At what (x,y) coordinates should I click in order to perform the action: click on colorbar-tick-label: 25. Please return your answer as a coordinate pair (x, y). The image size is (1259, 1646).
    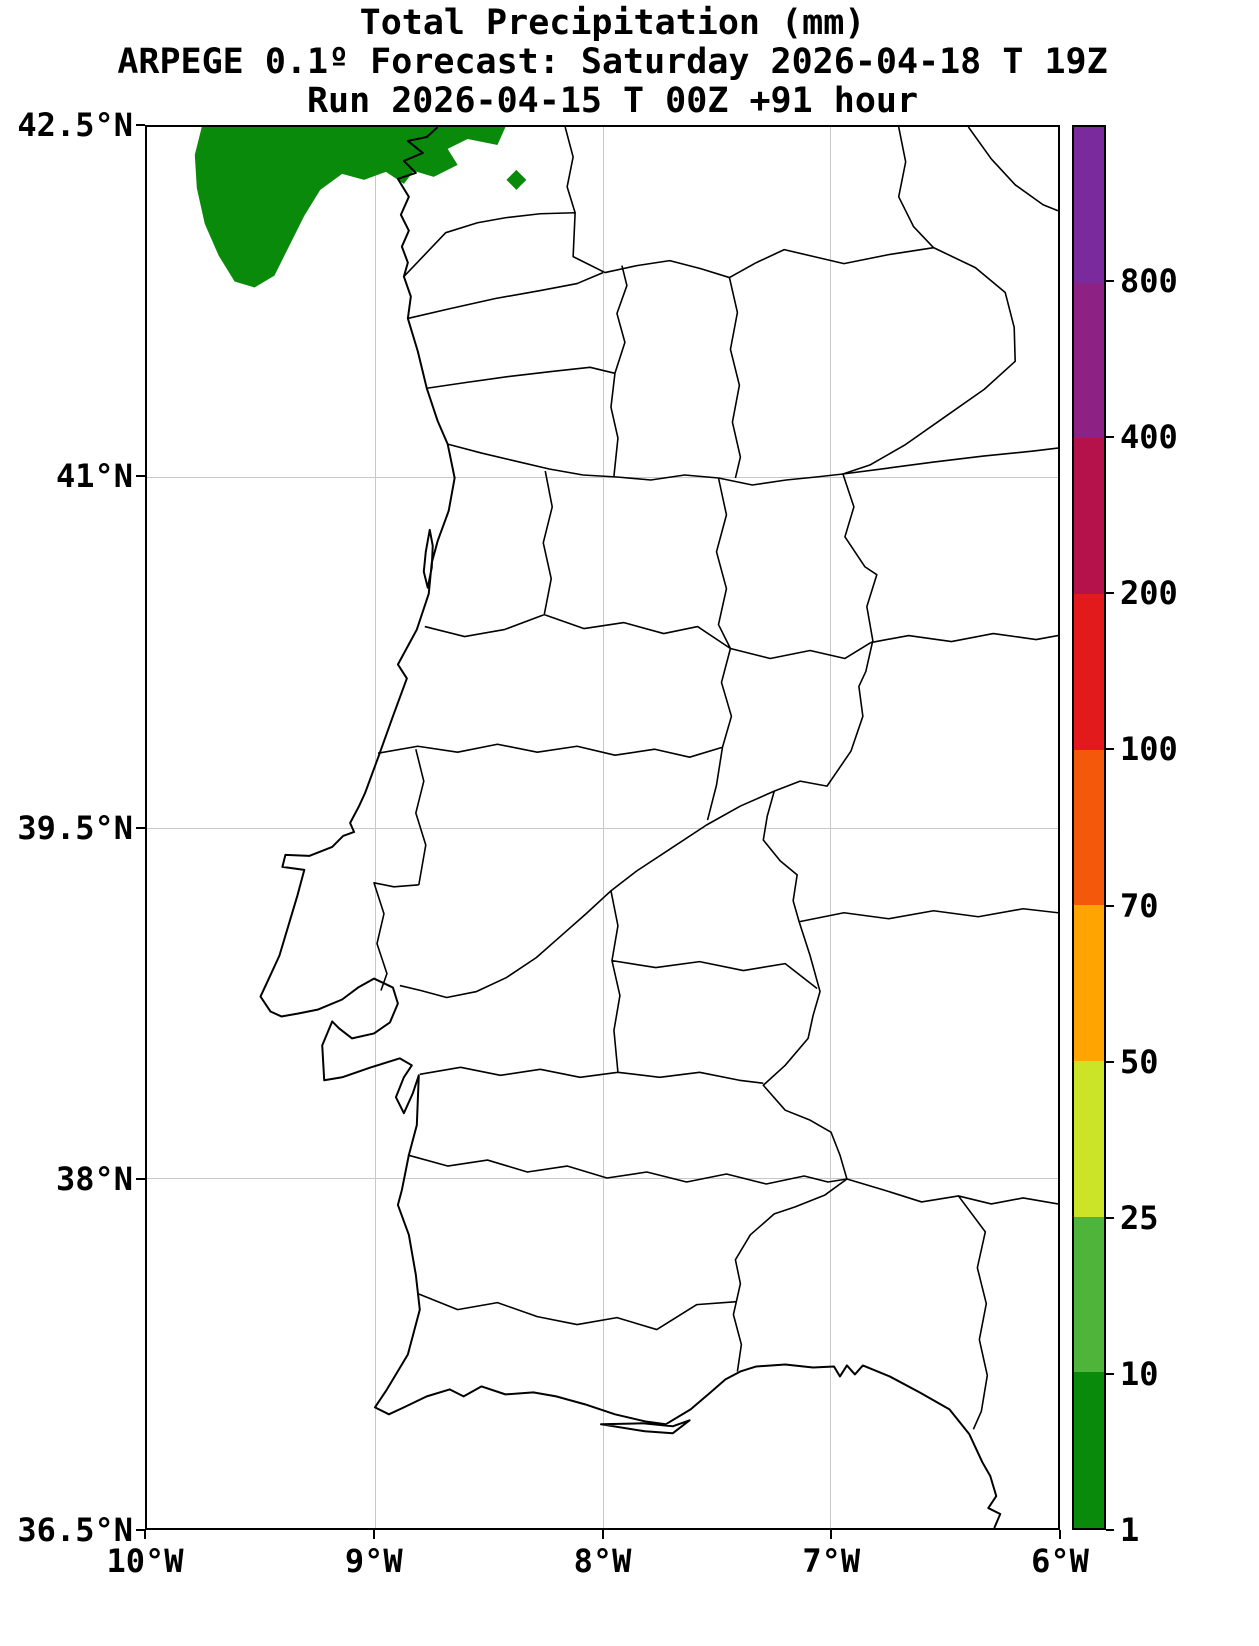
    Looking at the image, I should click on (1139, 1217).